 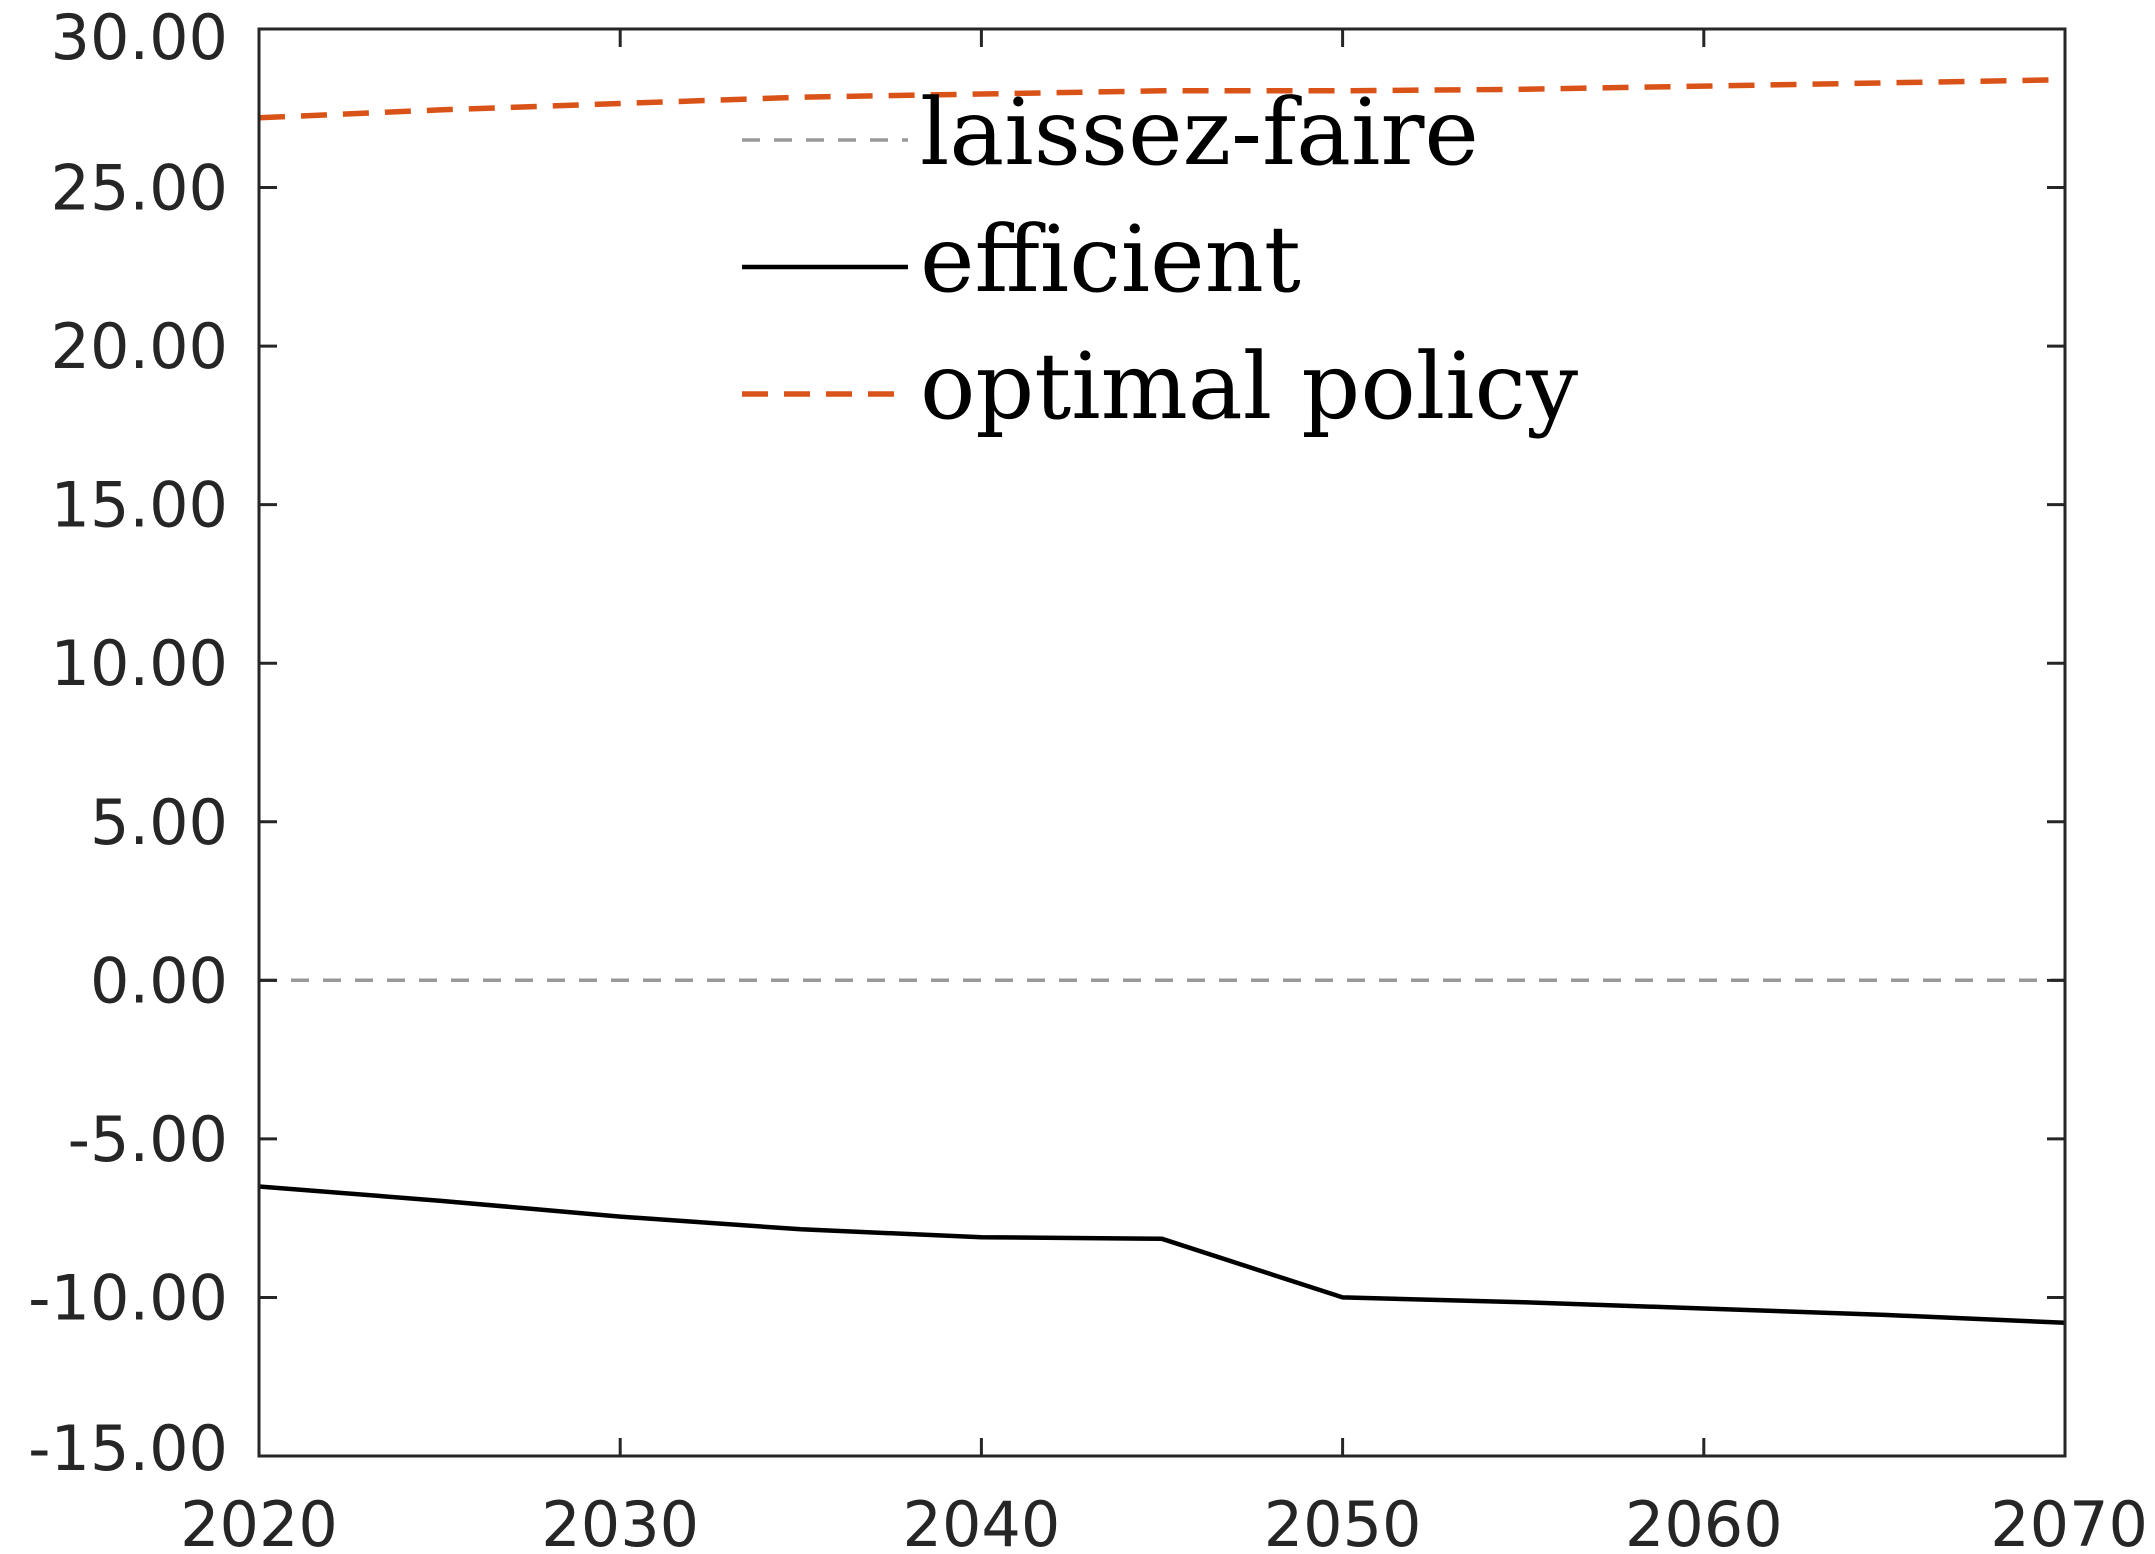 I want to click on x-tick-label: 2020, so click(x=259, y=1521).